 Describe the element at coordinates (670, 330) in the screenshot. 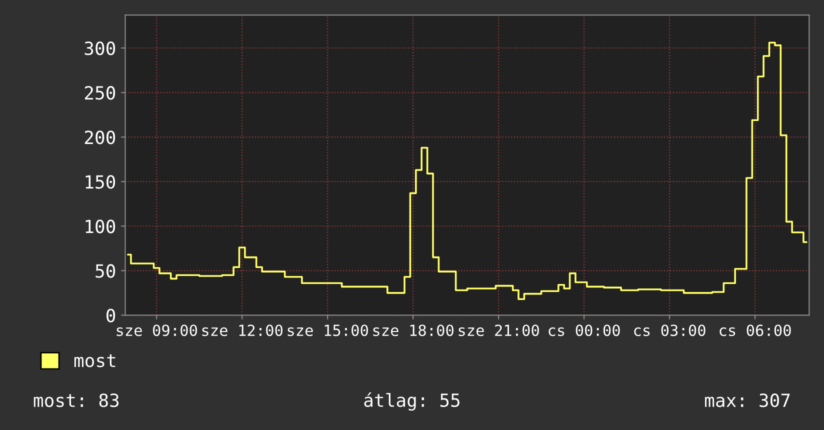

I see `x-tick-label: cs 03:00` at that location.